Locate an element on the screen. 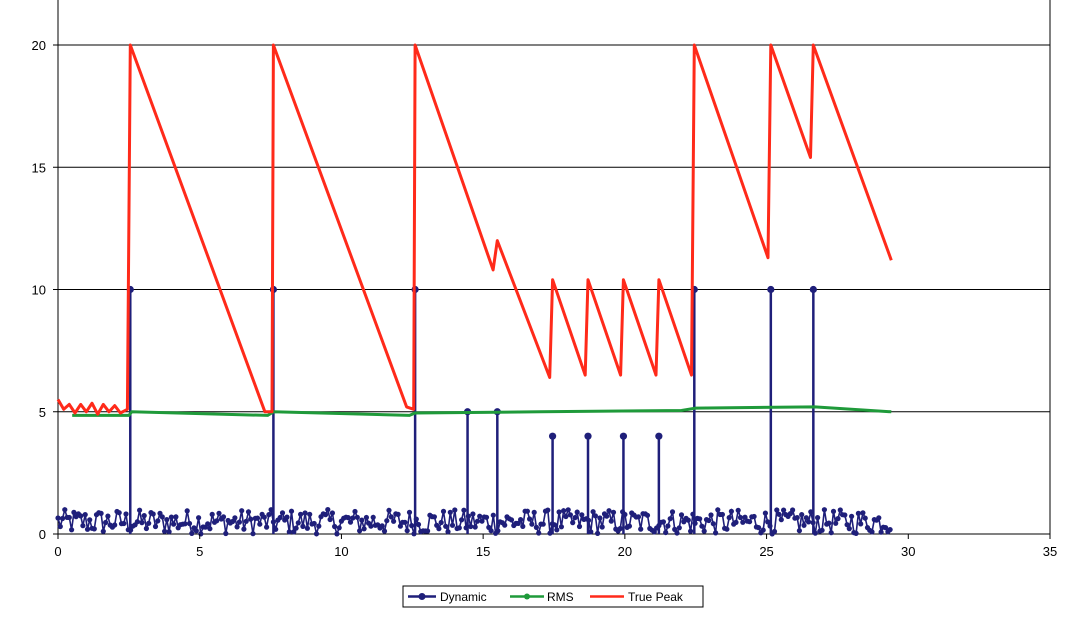 This screenshot has width=1080, height=617. y-tick-label-15: 15 is located at coordinates (39, 167).